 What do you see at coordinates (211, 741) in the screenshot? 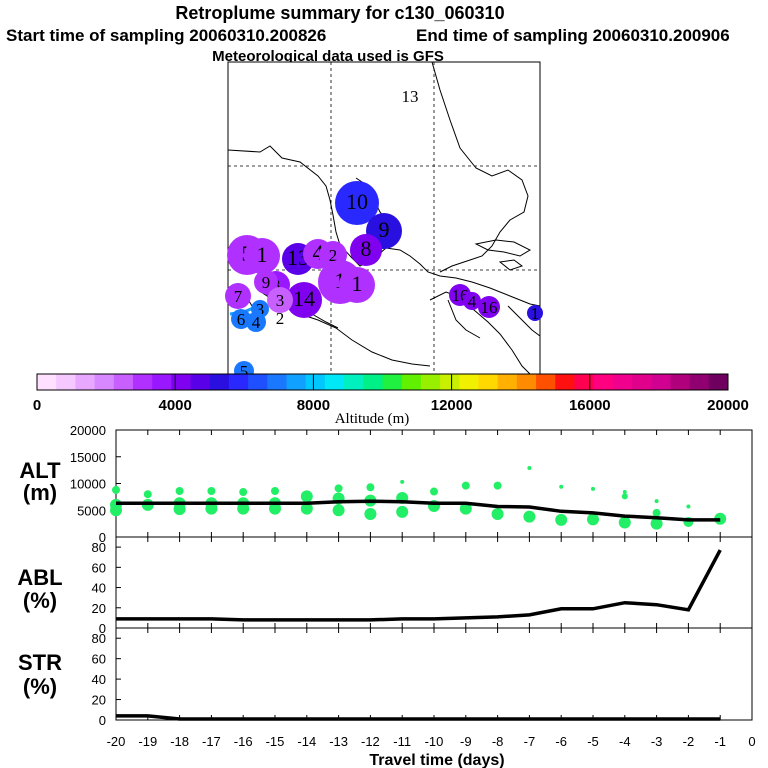
I see `x-tick-label: -17` at bounding box center [211, 741].